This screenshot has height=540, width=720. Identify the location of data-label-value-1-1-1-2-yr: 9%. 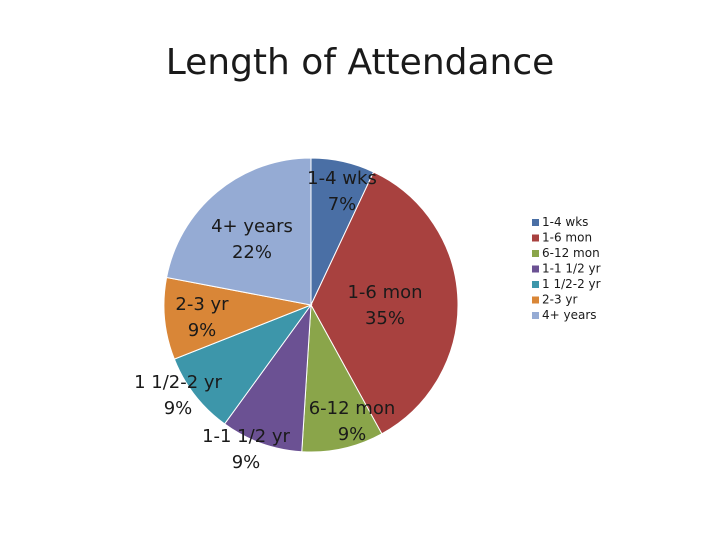
(246, 462).